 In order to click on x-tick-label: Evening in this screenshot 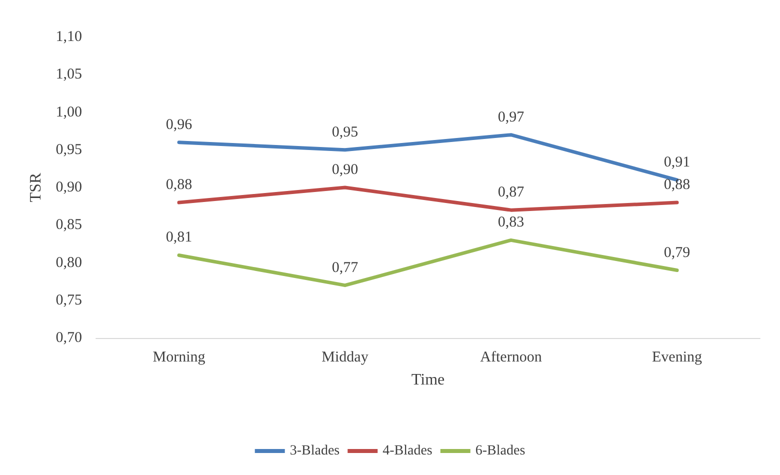, I will do `click(677, 358)`.